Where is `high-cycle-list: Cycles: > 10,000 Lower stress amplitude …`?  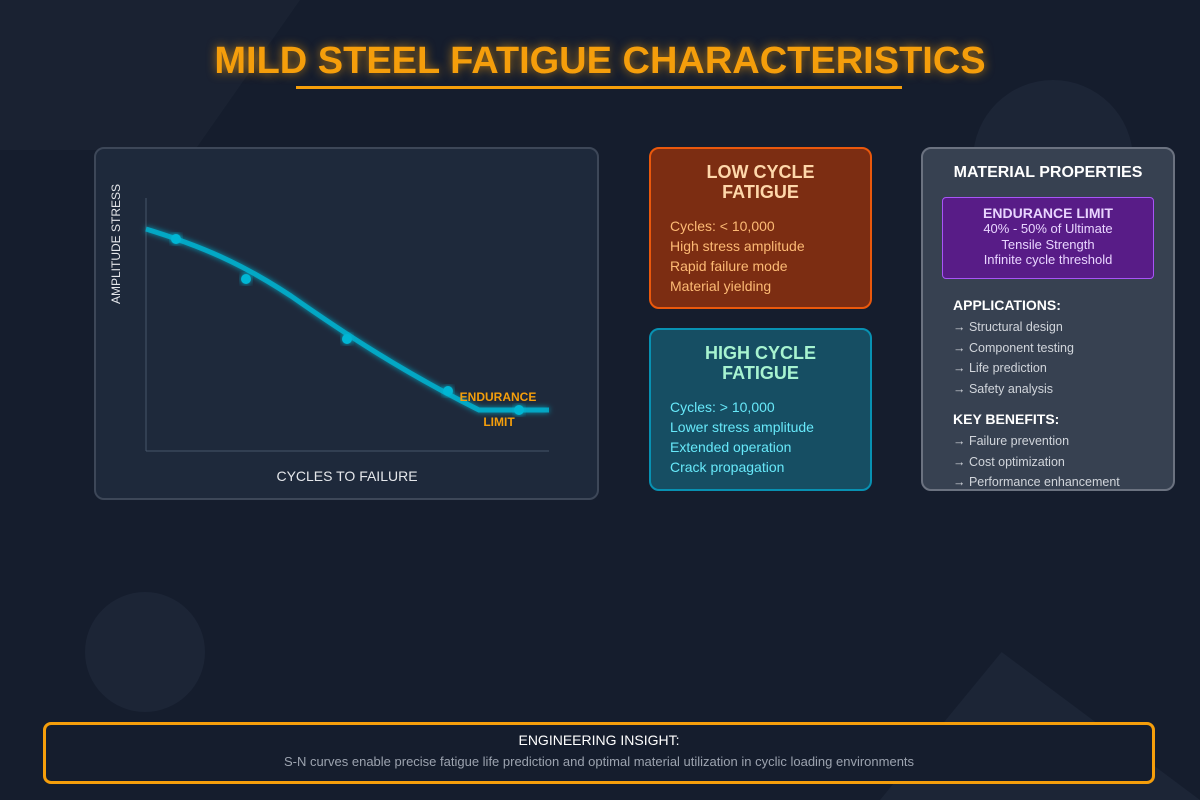 high-cycle-list: Cycles: > 10,000 Lower stress amplitude … is located at coordinates (770, 437).